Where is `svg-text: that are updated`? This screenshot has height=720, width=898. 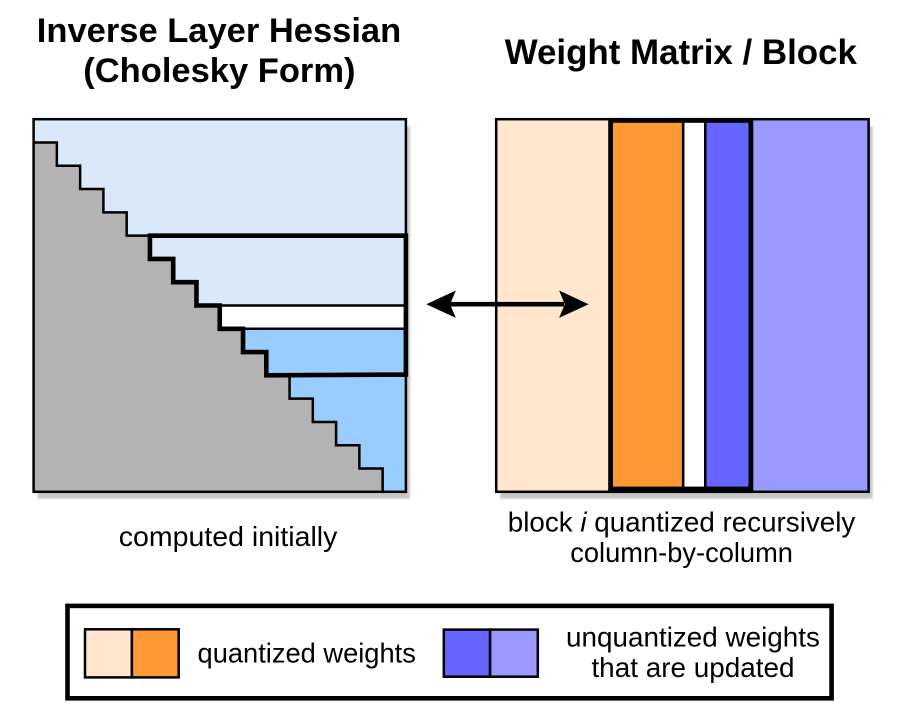
svg-text: that are updated is located at coordinates (692, 667).